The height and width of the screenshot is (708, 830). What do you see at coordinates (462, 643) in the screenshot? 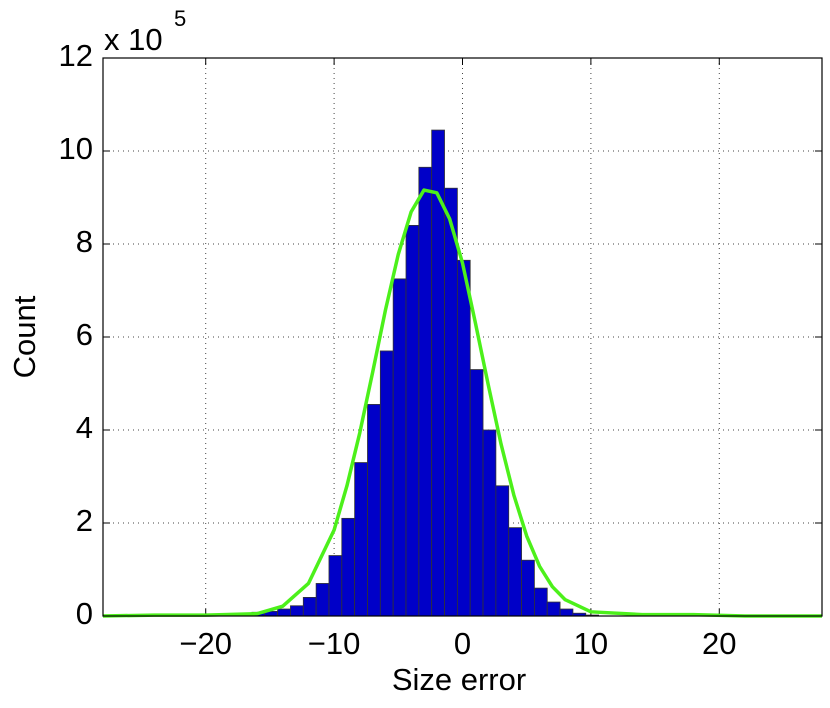
I see `x-tick-label: 0` at bounding box center [462, 643].